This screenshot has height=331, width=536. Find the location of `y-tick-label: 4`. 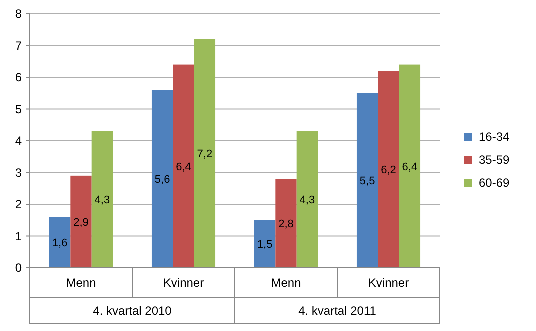

y-tick-label: 4 is located at coordinates (18, 141).